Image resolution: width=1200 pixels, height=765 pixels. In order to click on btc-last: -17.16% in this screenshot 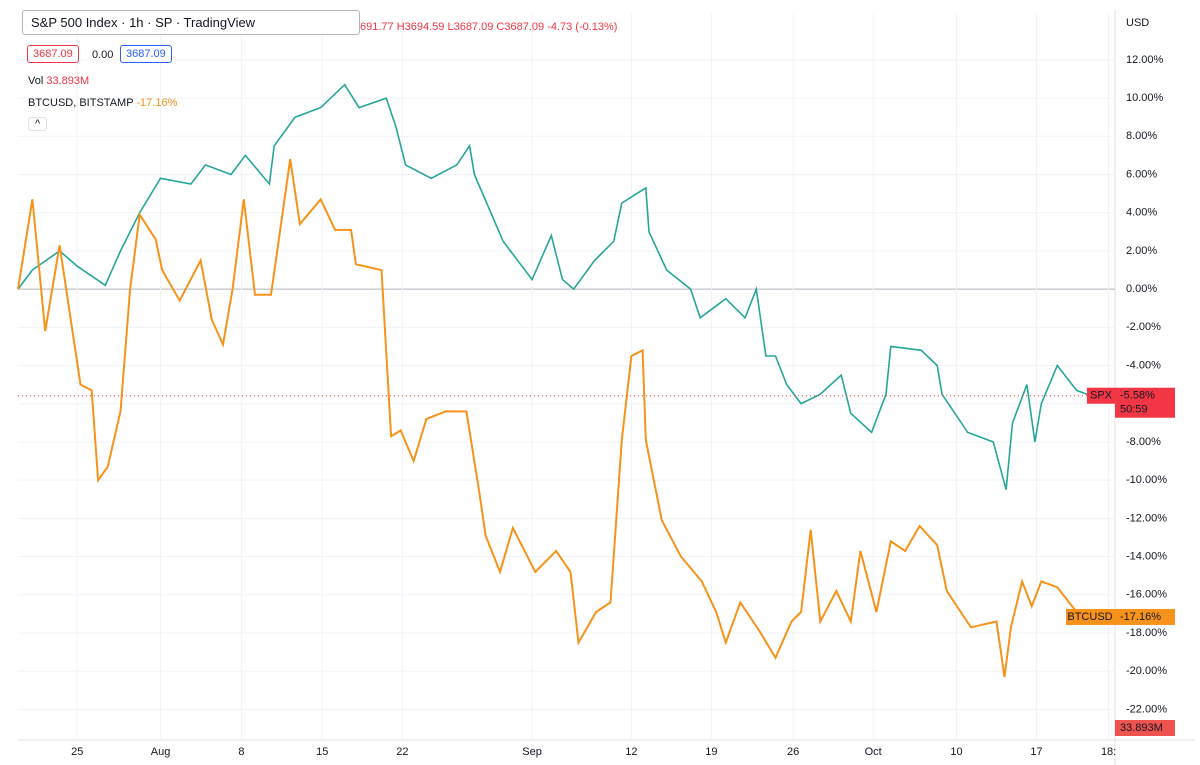, I will do `click(1140, 617)`.